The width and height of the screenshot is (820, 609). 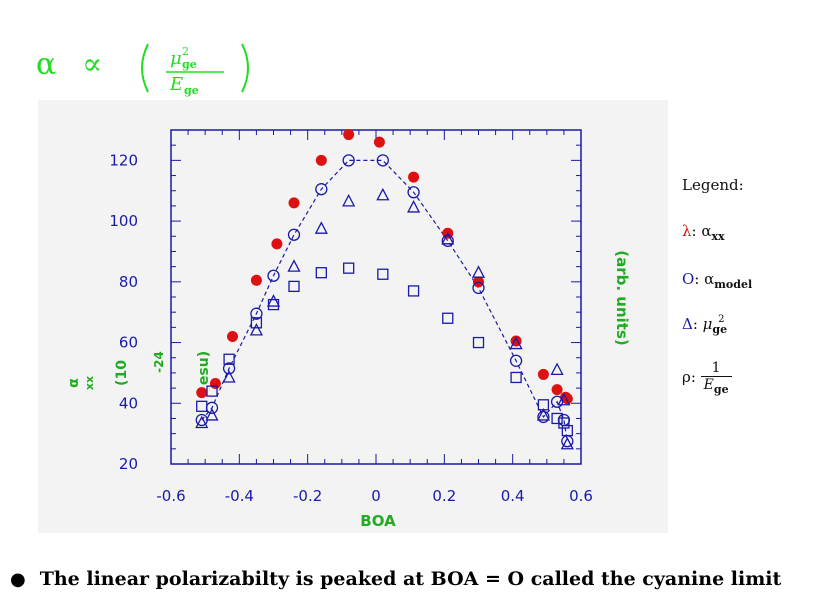 I want to click on legend-fraction-den-sub: ge, so click(x=721, y=389).